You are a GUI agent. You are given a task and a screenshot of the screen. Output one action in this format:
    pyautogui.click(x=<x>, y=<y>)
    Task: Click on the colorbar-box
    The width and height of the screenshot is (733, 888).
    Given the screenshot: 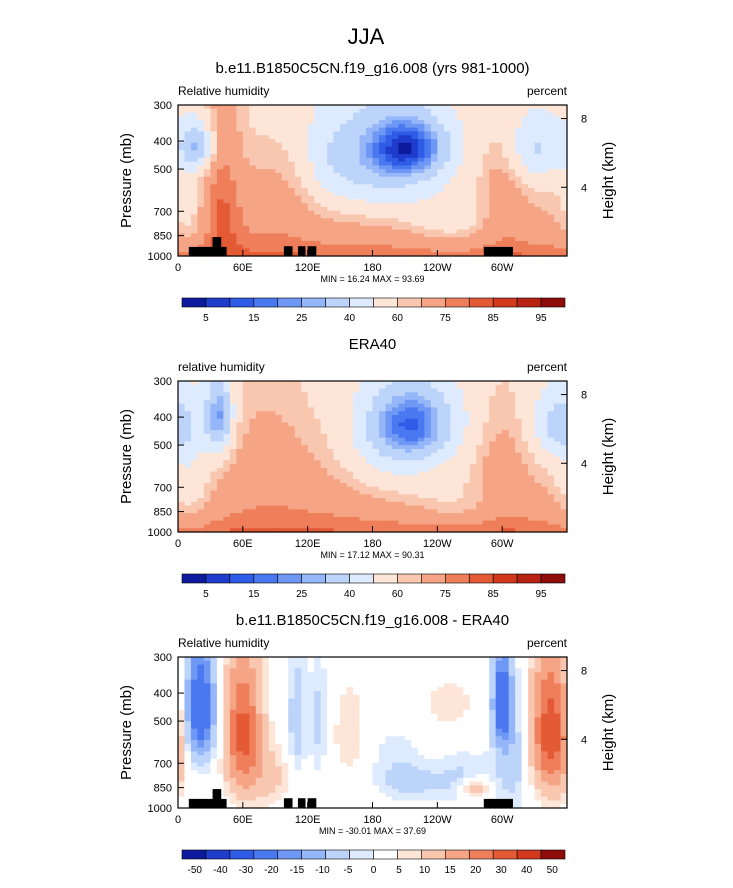 What is the action you would take?
    pyautogui.click(x=361, y=578)
    